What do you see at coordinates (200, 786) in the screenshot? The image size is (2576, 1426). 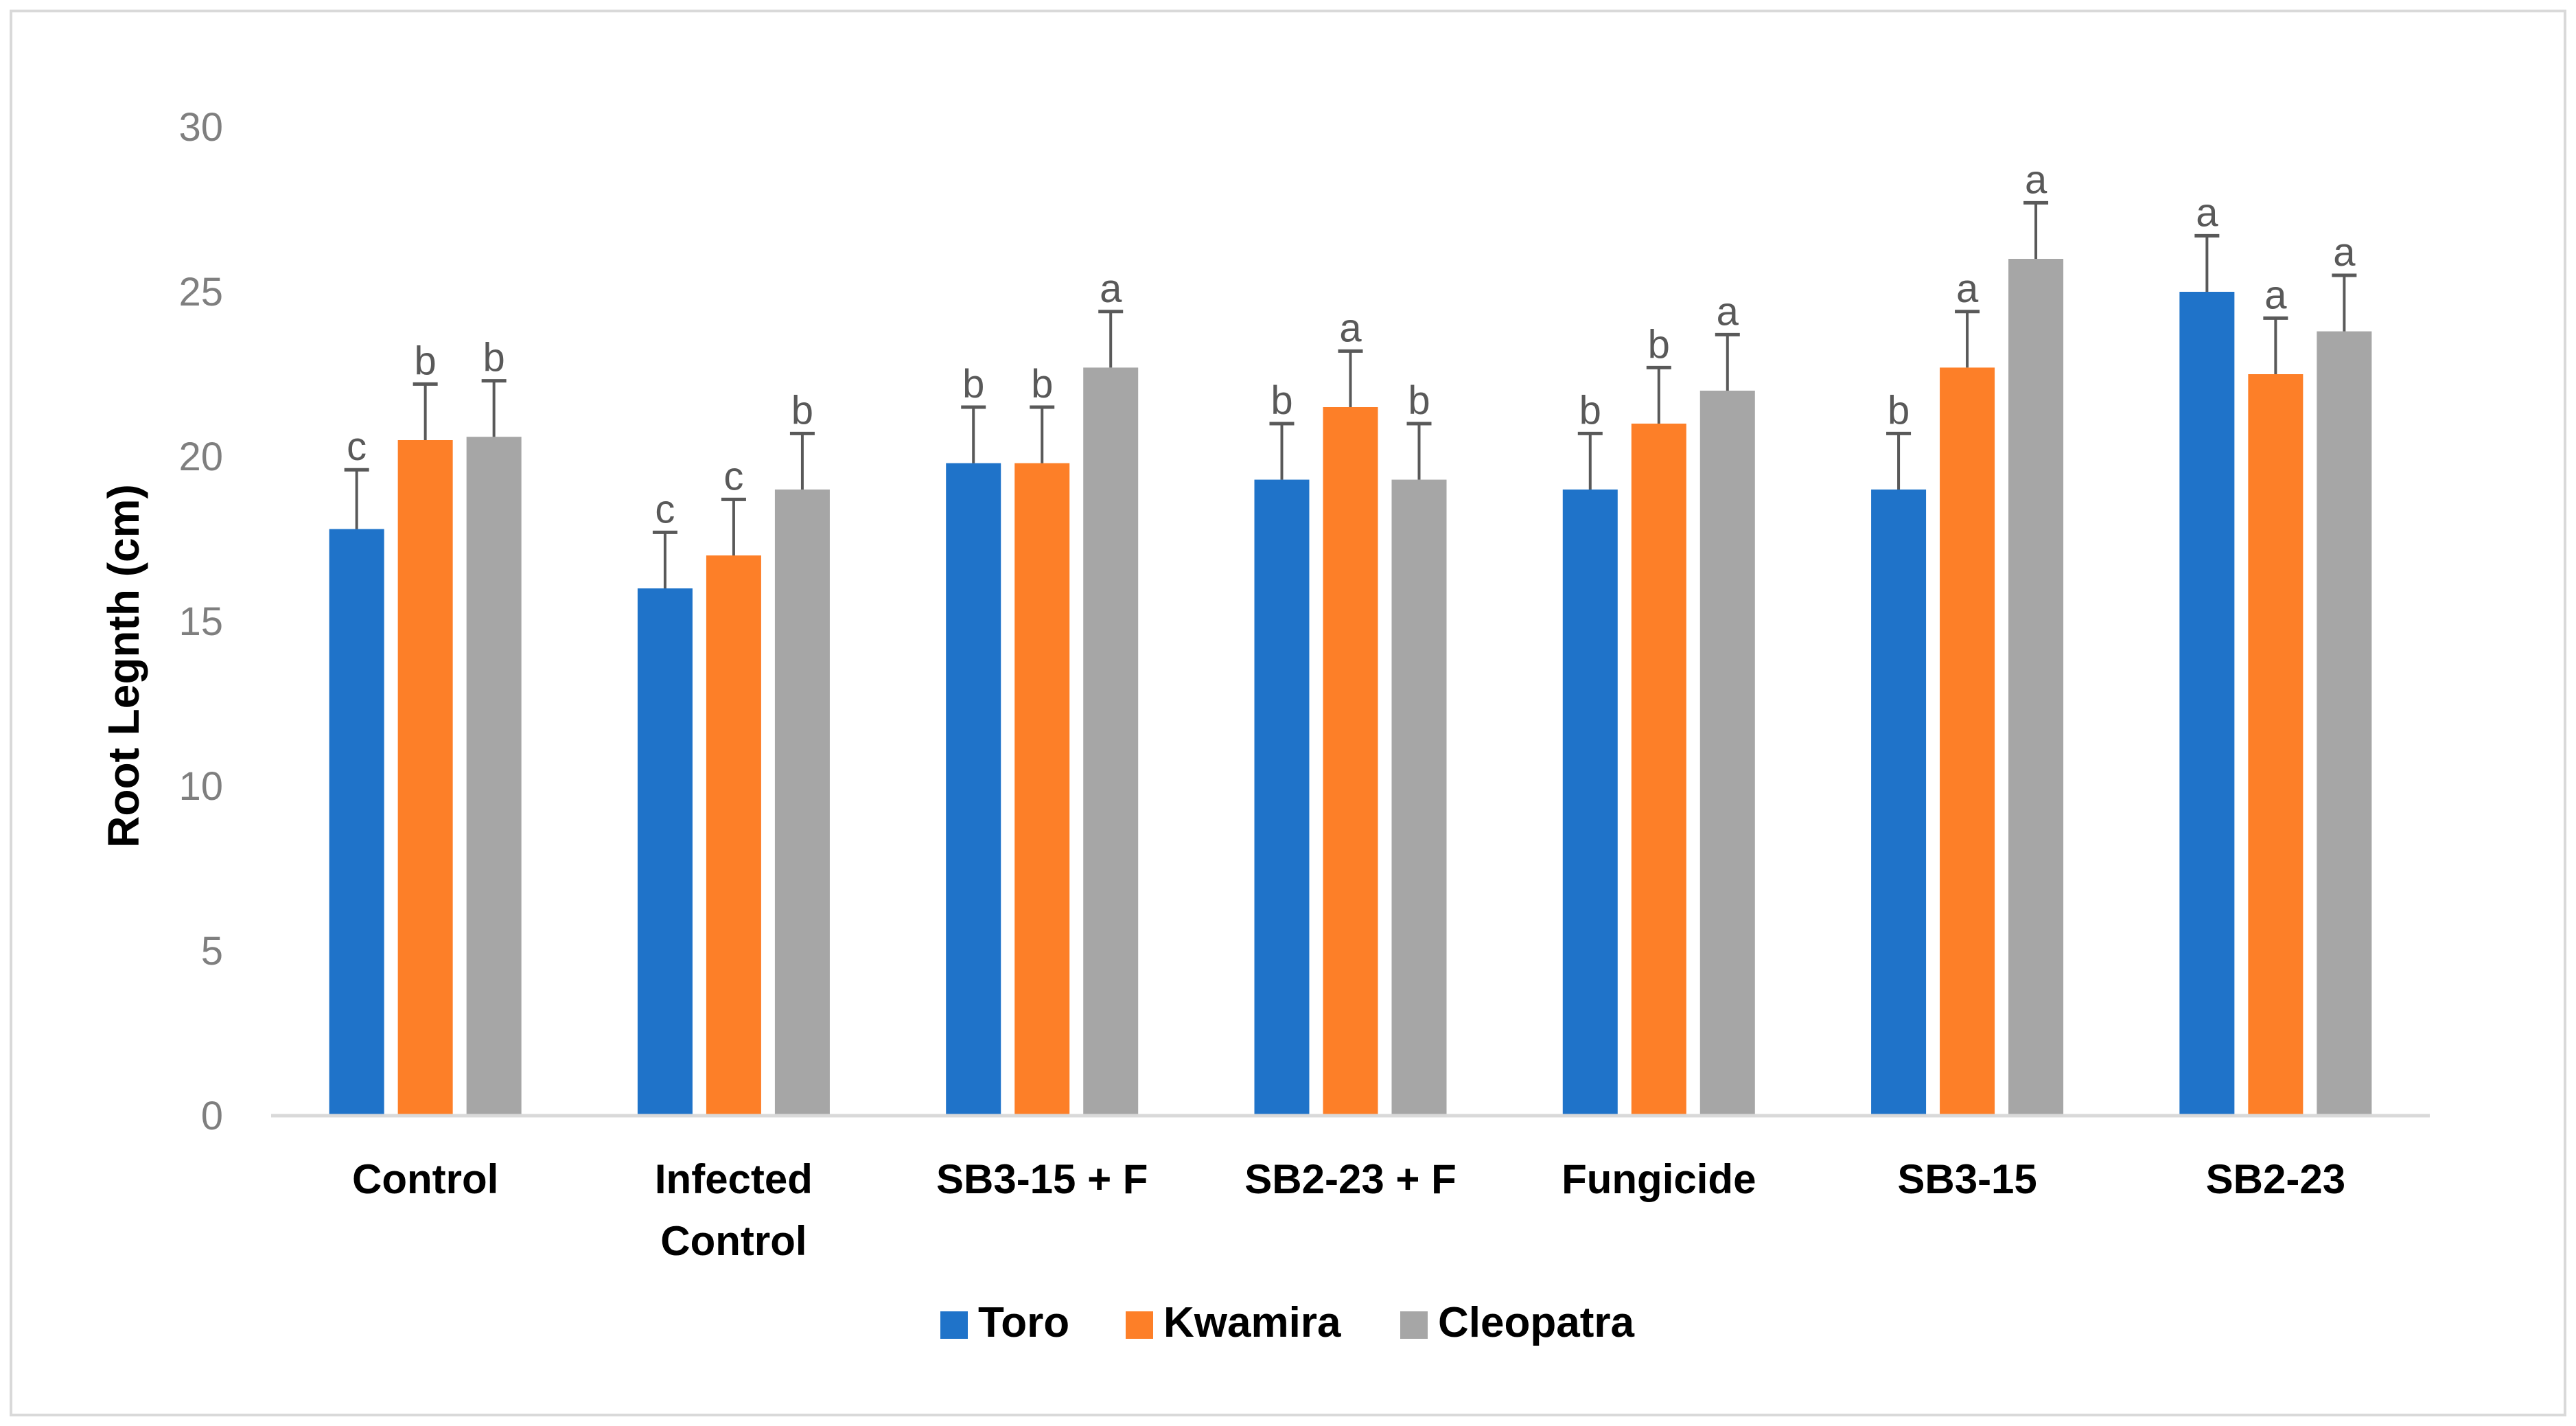 I see `y-tick-label: 10` at bounding box center [200, 786].